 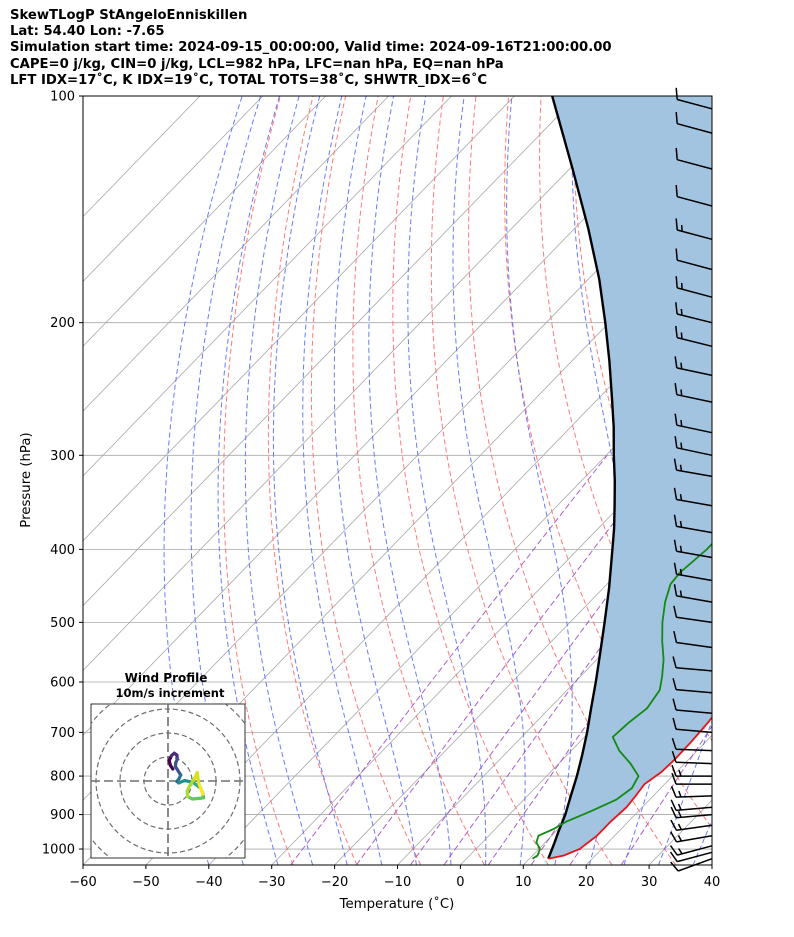 What do you see at coordinates (622, 701) in the screenshot?
I see `dewpoint-profile-line` at bounding box center [622, 701].